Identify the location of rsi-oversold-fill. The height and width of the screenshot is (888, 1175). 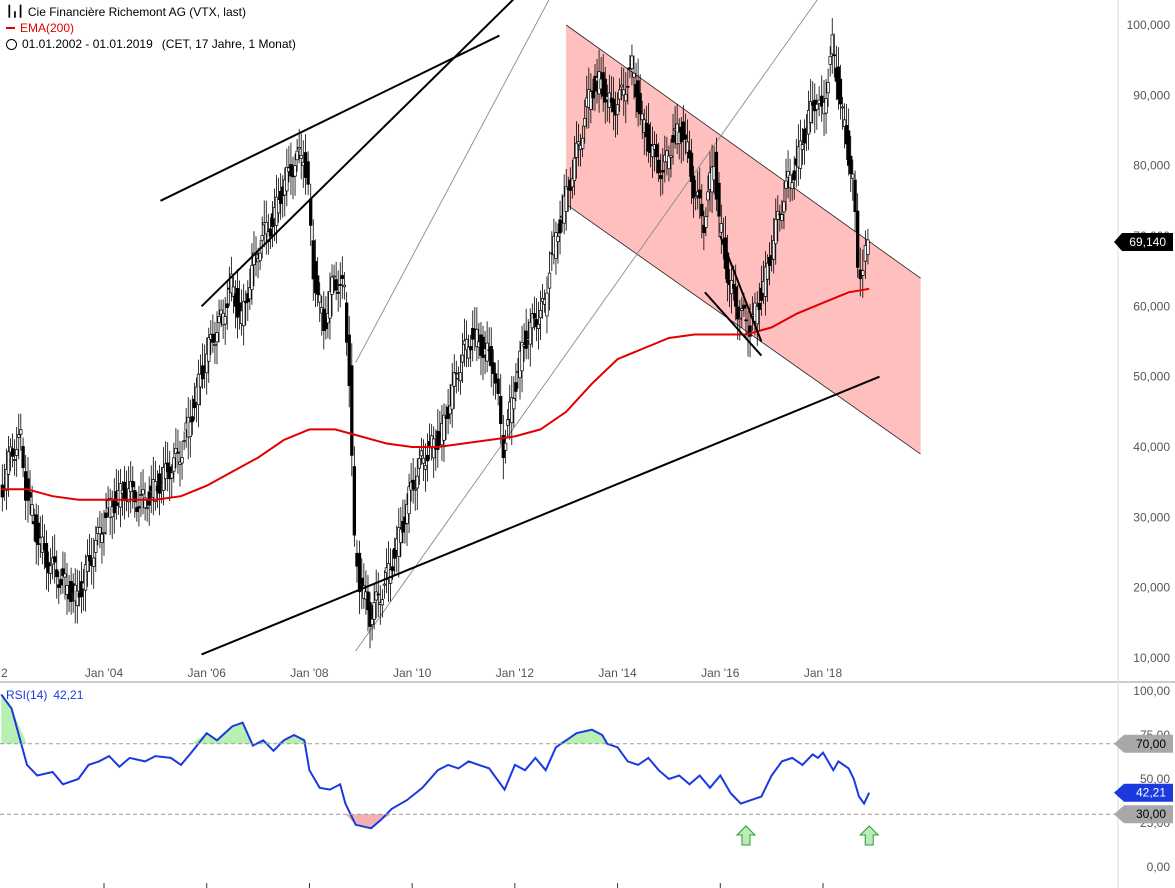
(350, 819).